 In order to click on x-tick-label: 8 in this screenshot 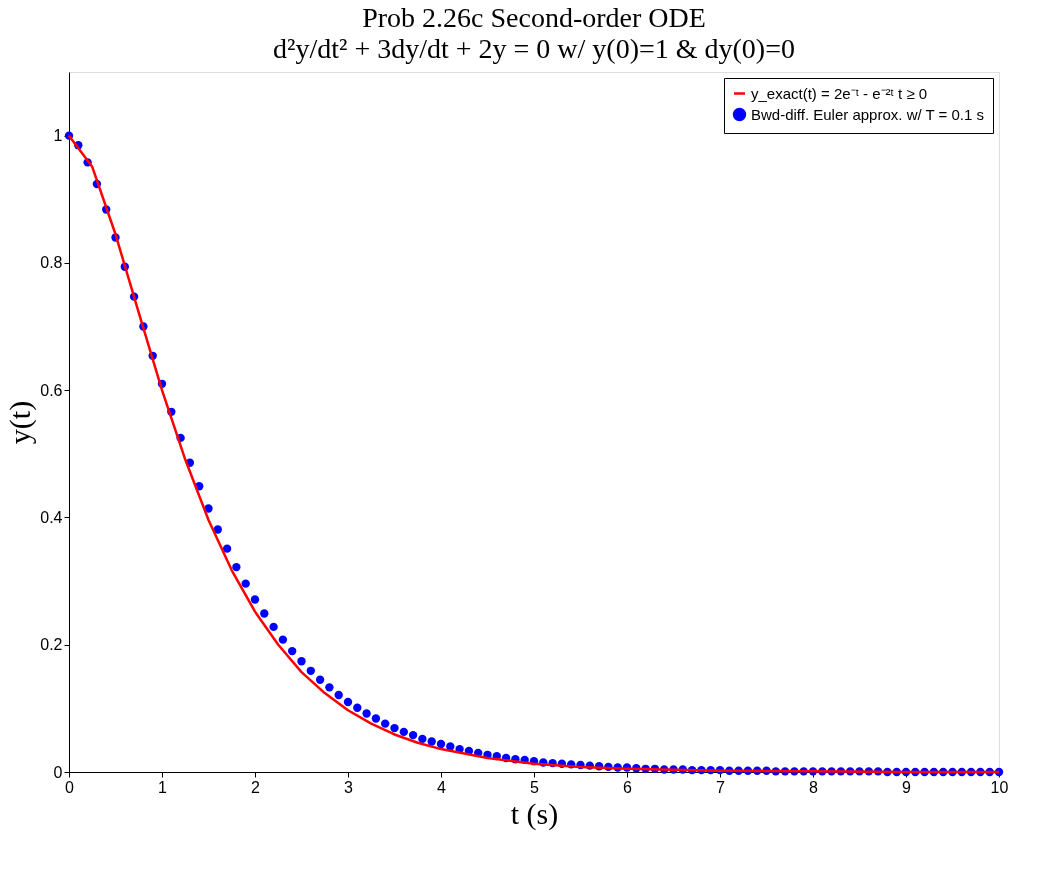, I will do `click(814, 787)`.